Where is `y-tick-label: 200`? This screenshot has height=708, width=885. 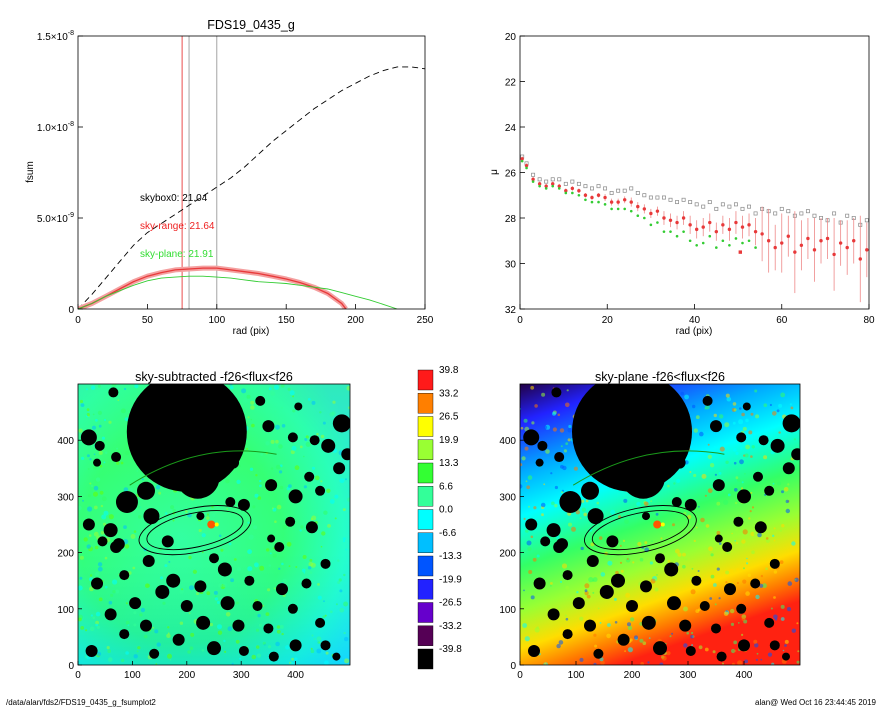 y-tick-label: 200 is located at coordinates (507, 554).